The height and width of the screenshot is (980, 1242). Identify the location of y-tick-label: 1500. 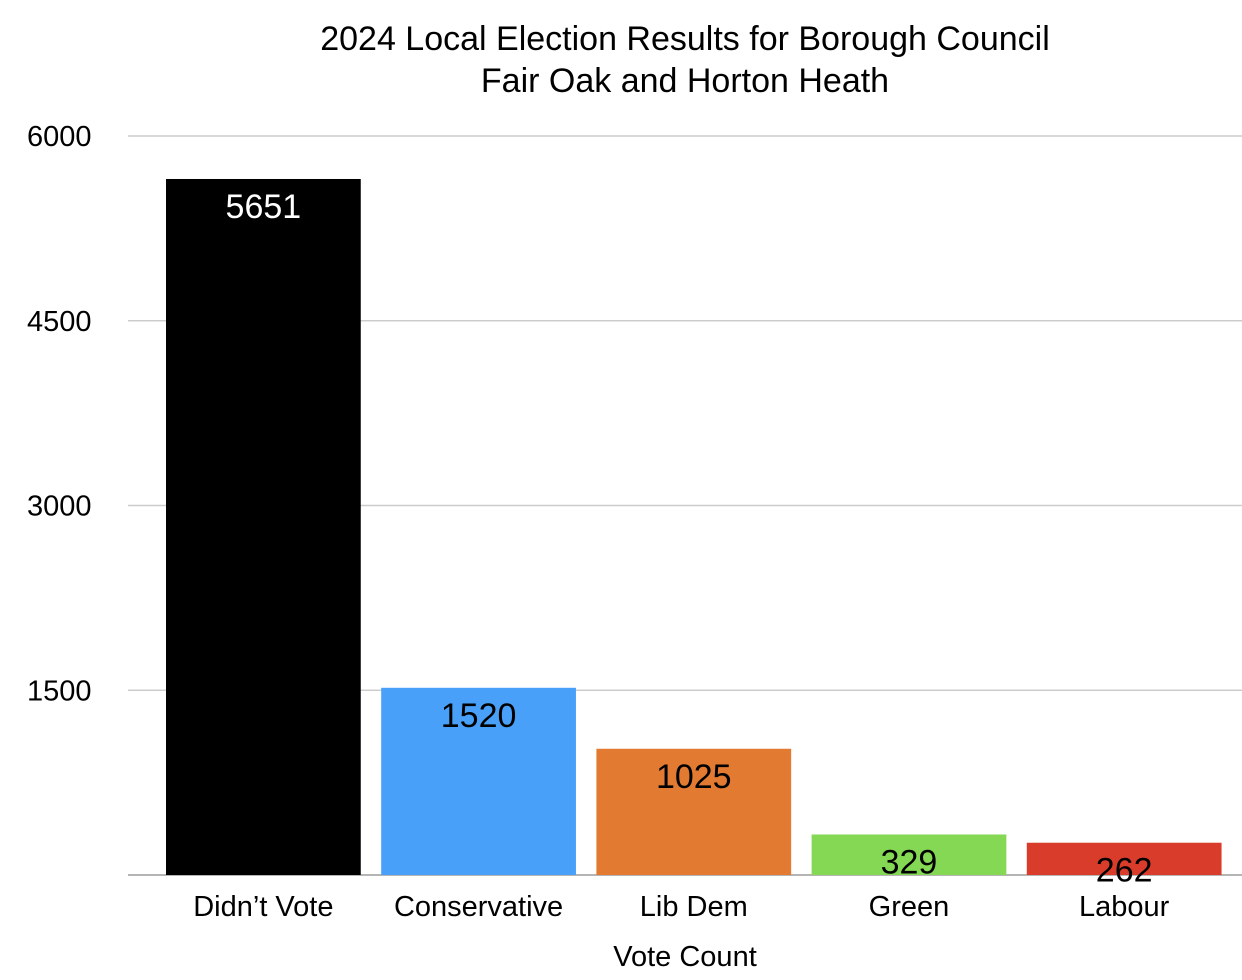
(59, 691).